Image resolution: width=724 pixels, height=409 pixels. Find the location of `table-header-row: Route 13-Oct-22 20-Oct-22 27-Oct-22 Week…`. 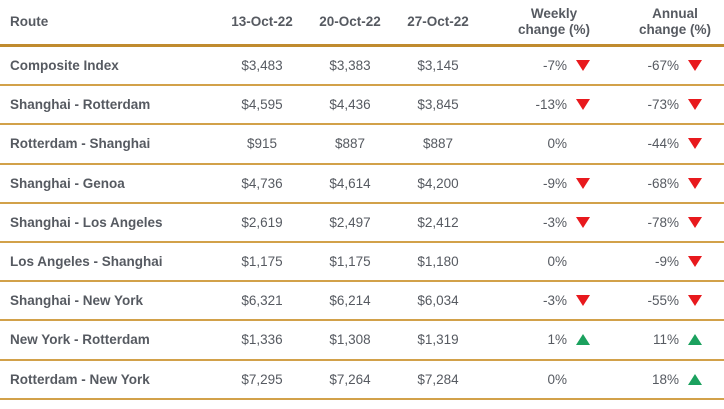

table-header-row: Route 13-Oct-22 20-Oct-22 27-Oct-22 Week… is located at coordinates (362, 23).